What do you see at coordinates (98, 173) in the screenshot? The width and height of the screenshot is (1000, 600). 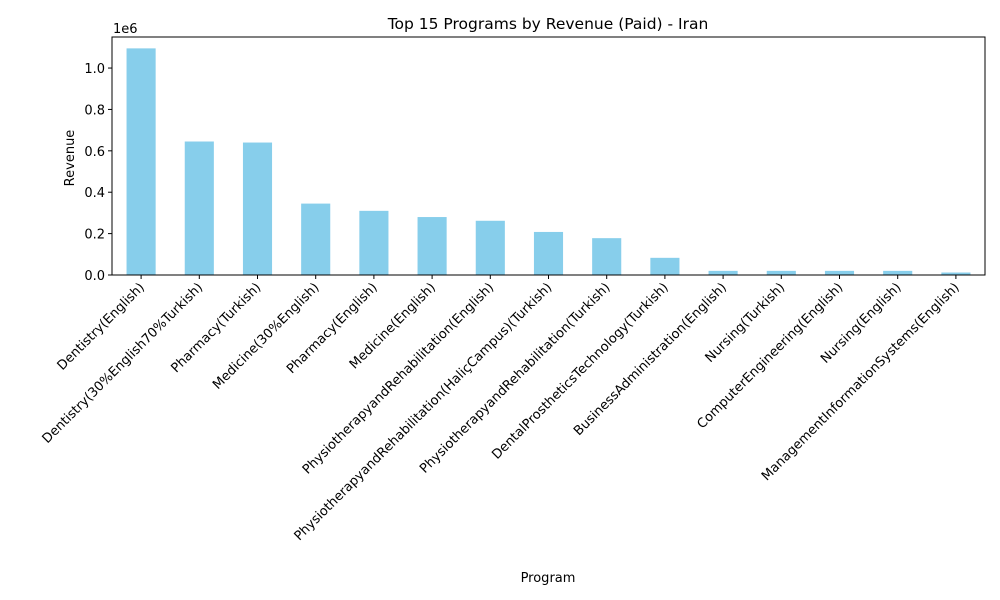 I see `y-ticks-group: 0.0 0.2 0.4 0.6 0.8 1.0` at bounding box center [98, 173].